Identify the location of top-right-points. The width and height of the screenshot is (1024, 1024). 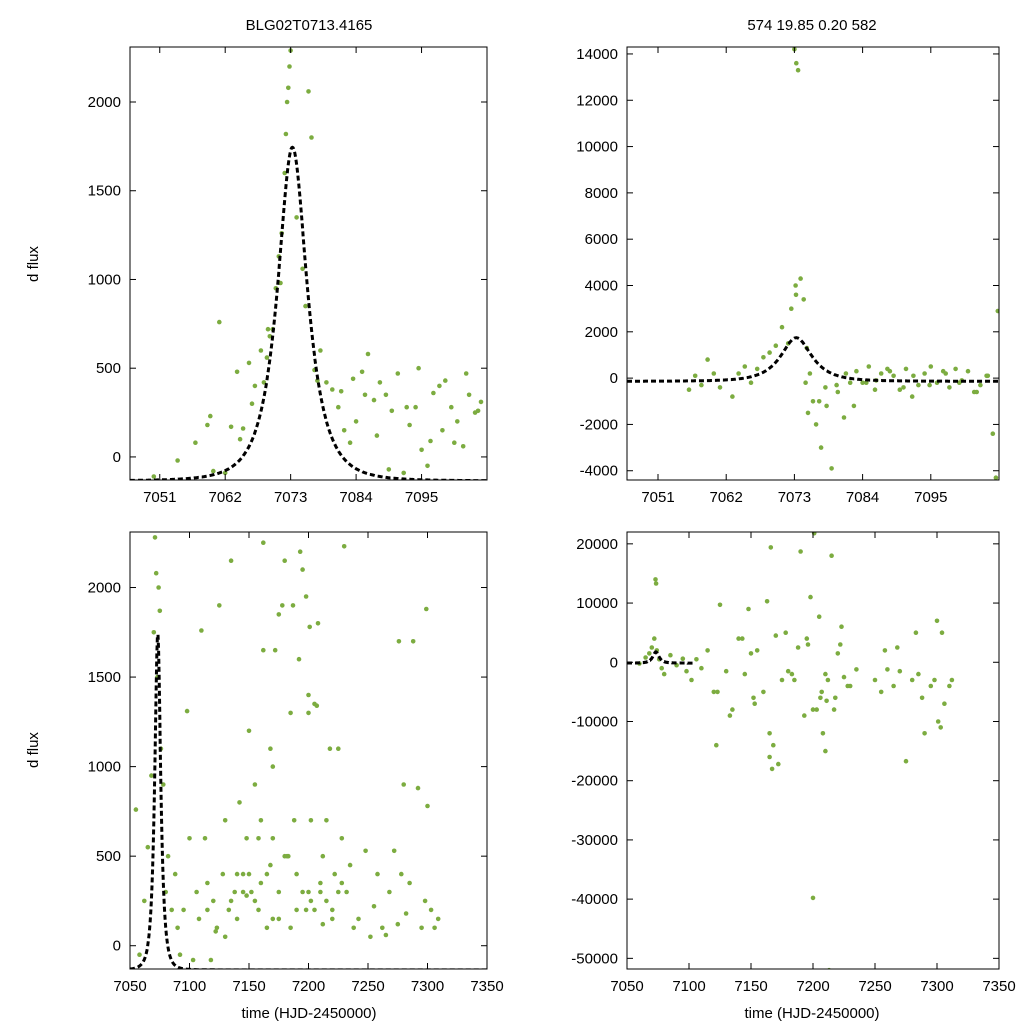
(842, 263).